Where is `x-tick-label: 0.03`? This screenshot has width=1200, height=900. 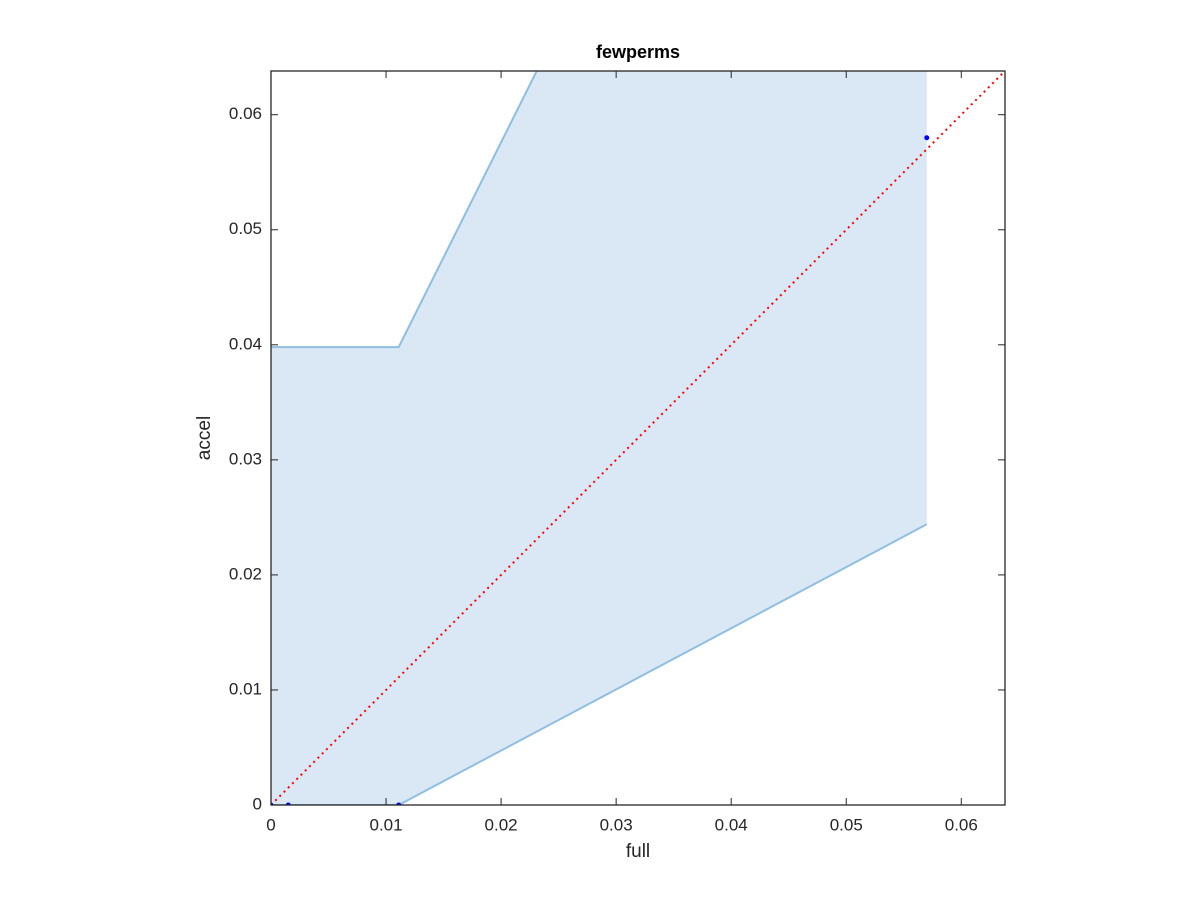
x-tick-label: 0.03 is located at coordinates (616, 824).